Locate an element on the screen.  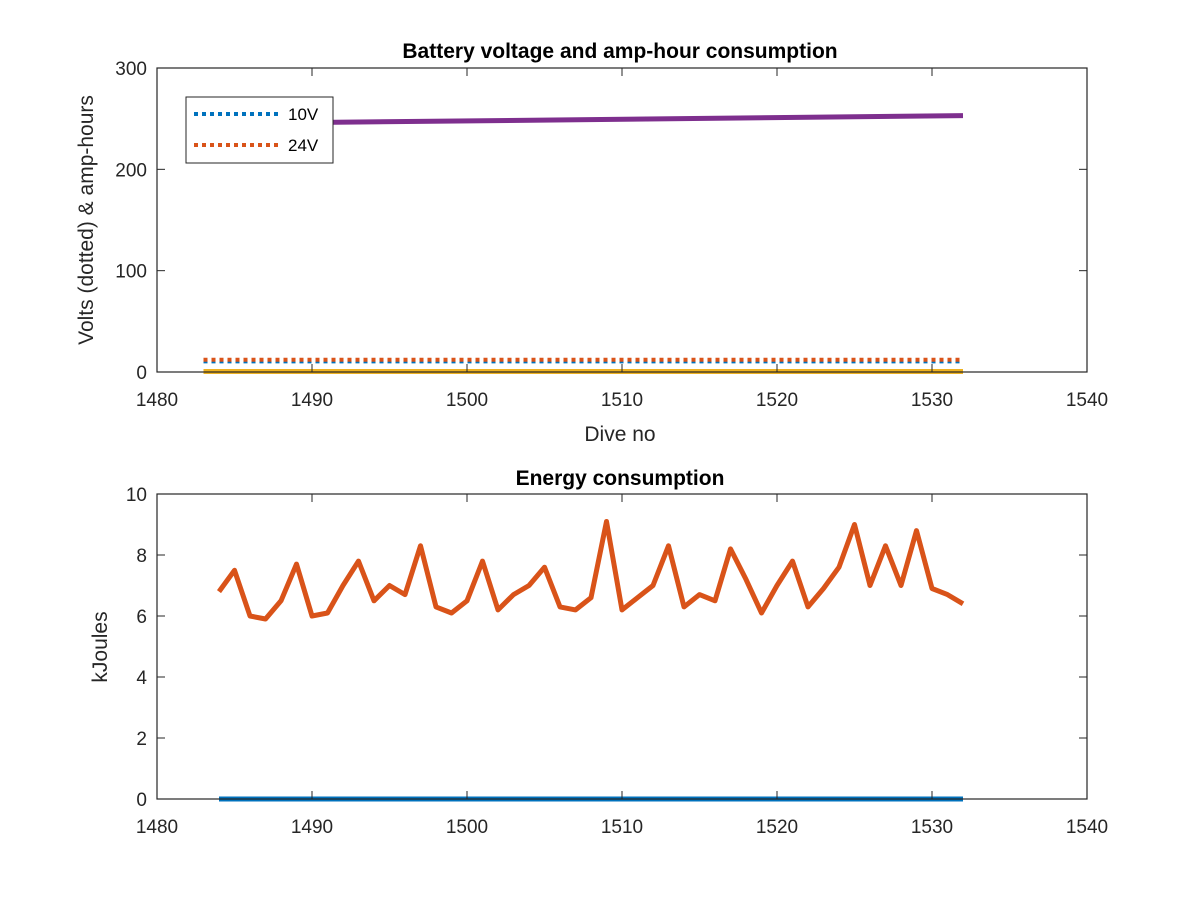
legend: 10V 24V is located at coordinates (259, 130).